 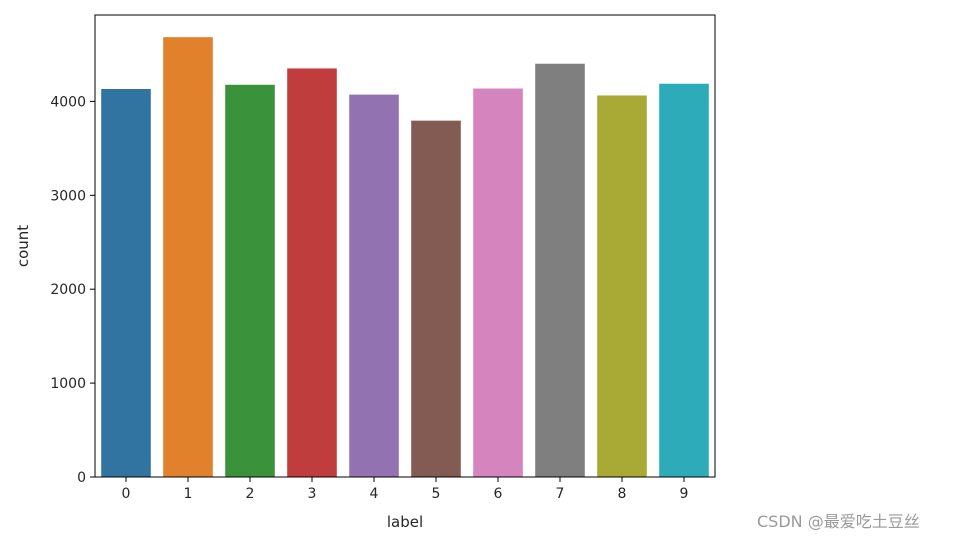 What do you see at coordinates (250, 494) in the screenshot?
I see `x-tick-label: 2` at bounding box center [250, 494].